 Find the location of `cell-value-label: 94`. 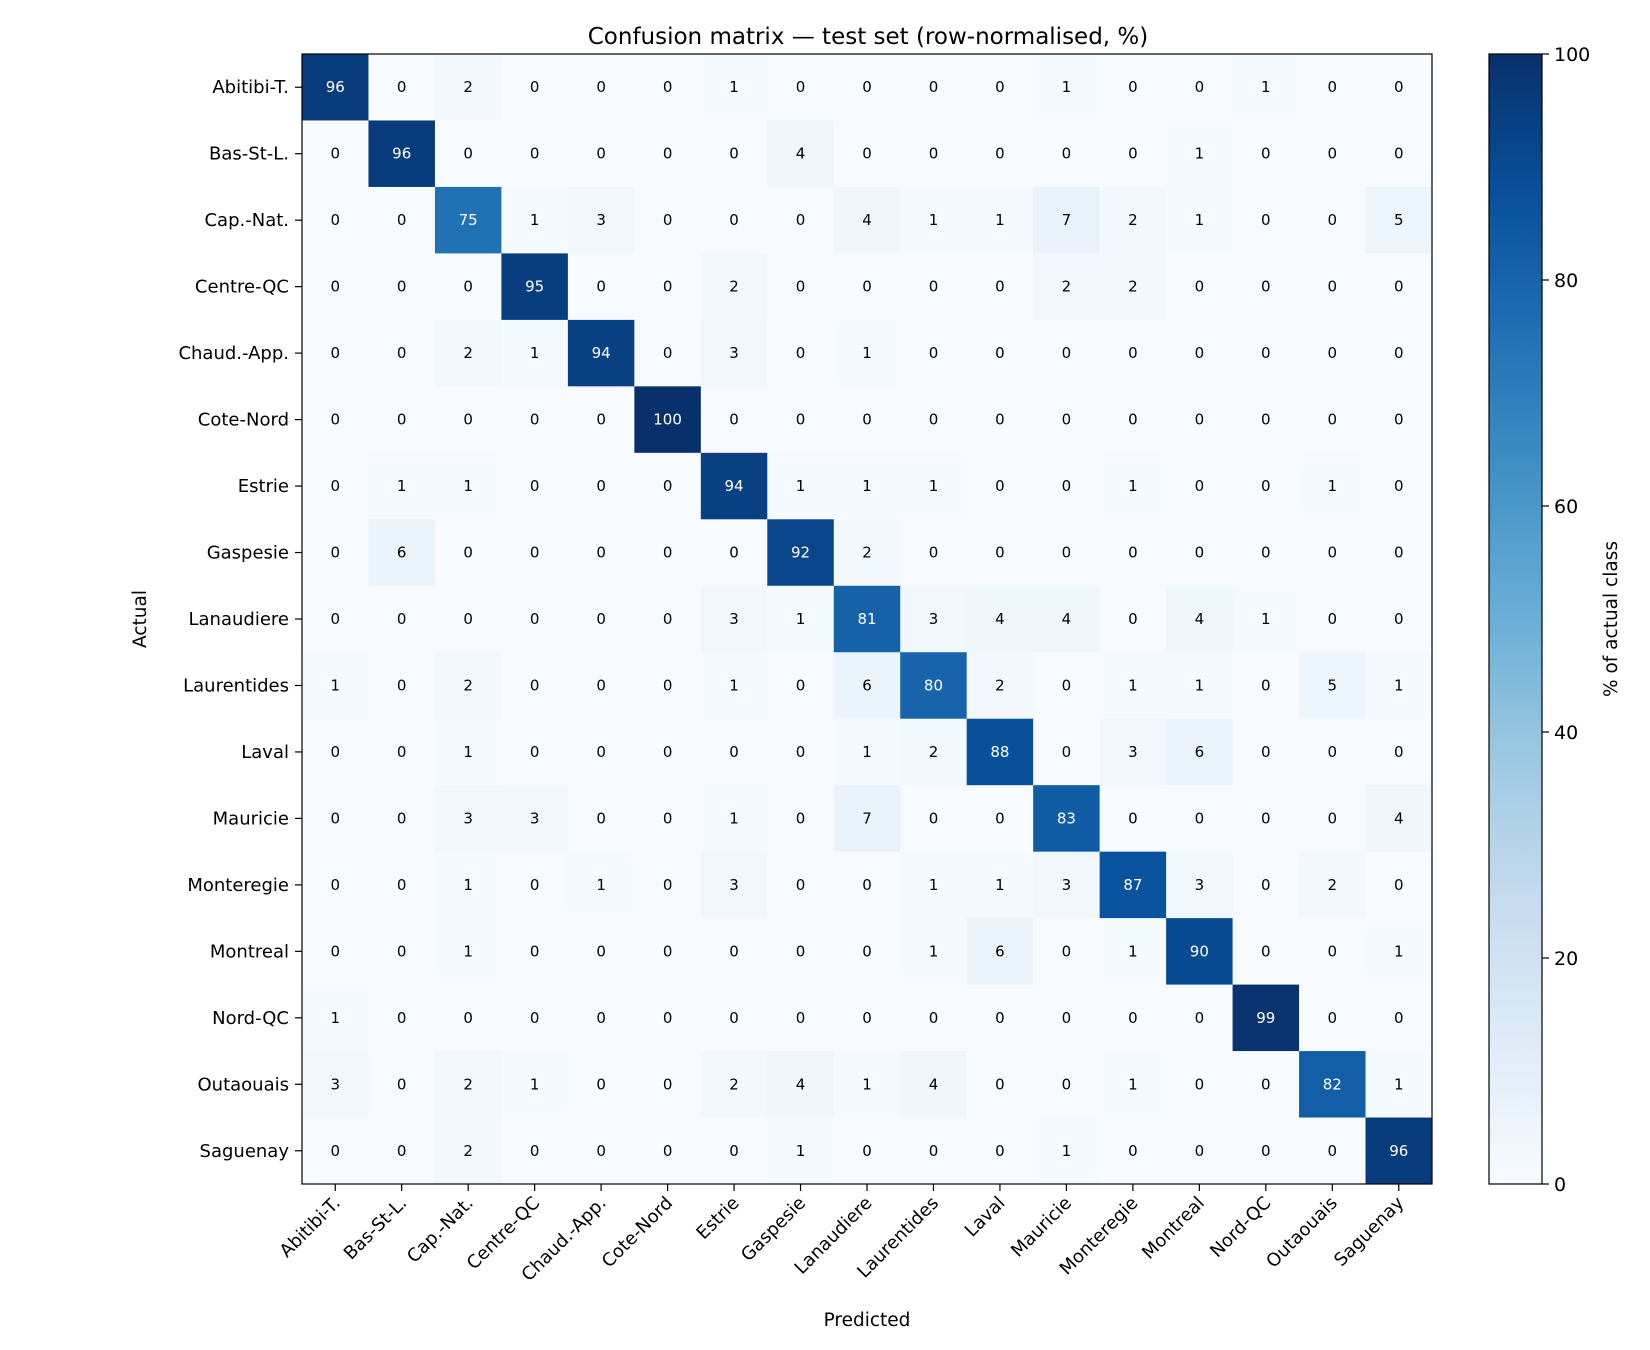

cell-value-label: 94 is located at coordinates (734, 486).